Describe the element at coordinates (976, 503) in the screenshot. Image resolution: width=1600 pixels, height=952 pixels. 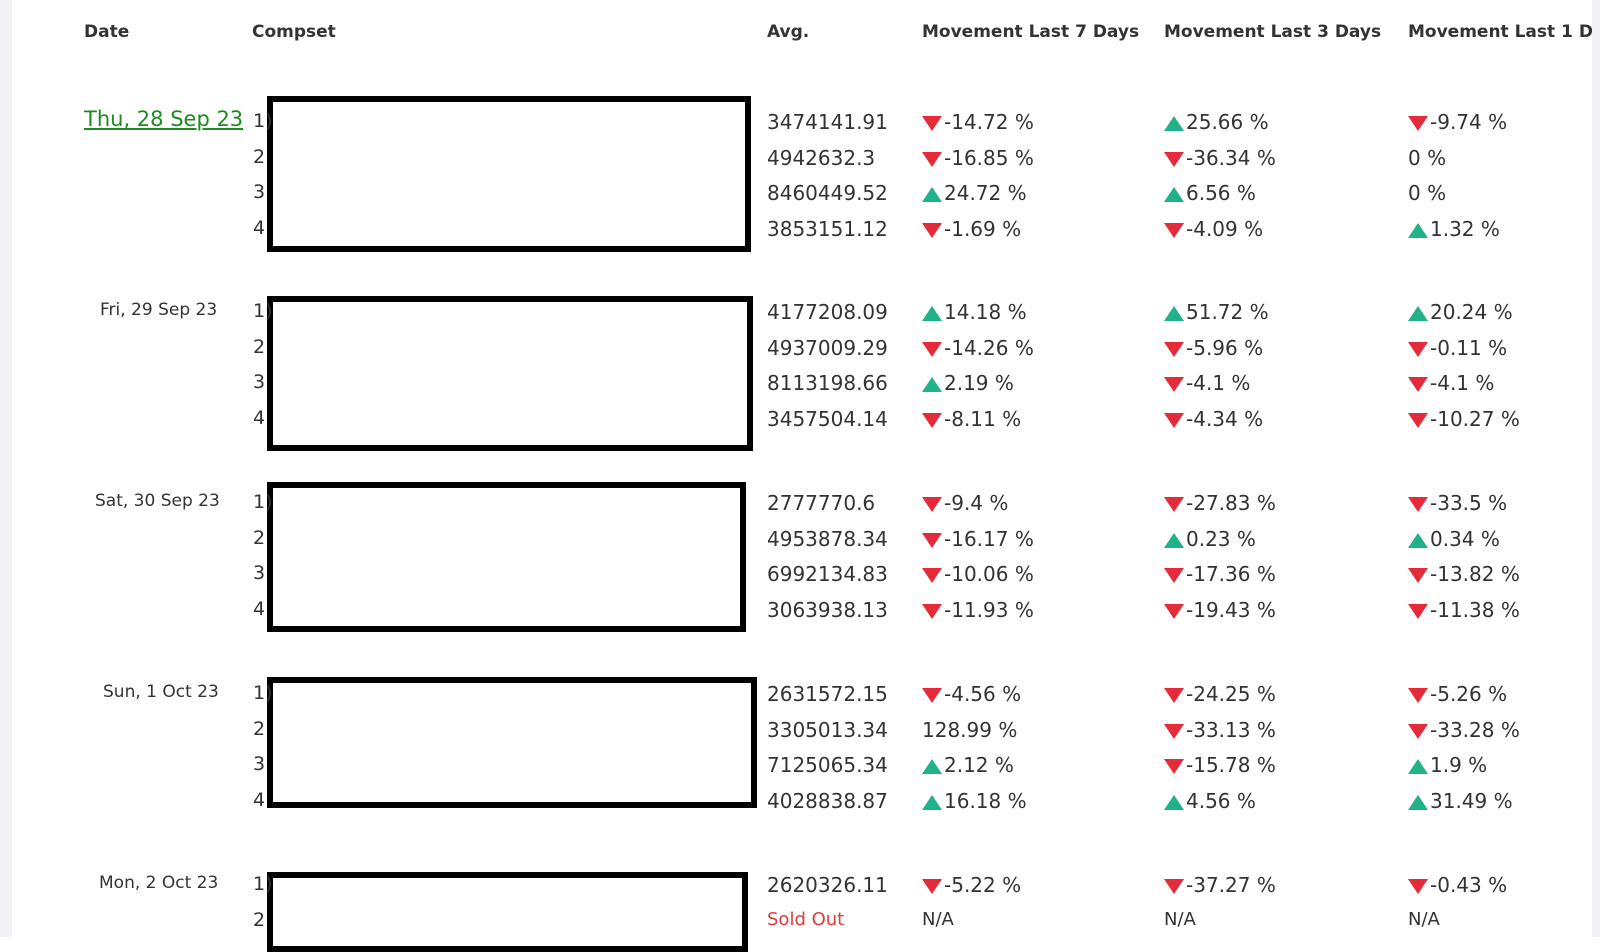
I see `movement-value: -9.4 %` at that location.